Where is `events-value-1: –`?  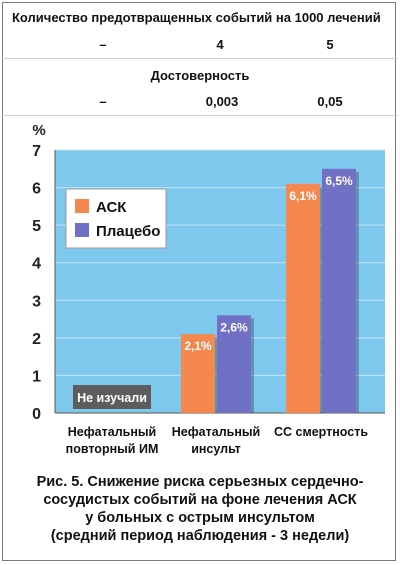
events-value-1: – is located at coordinates (103, 44).